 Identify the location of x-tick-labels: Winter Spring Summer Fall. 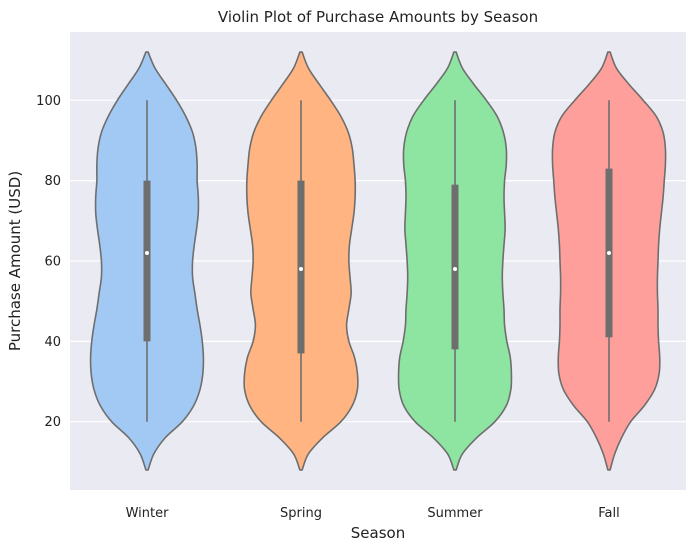
(373, 513).